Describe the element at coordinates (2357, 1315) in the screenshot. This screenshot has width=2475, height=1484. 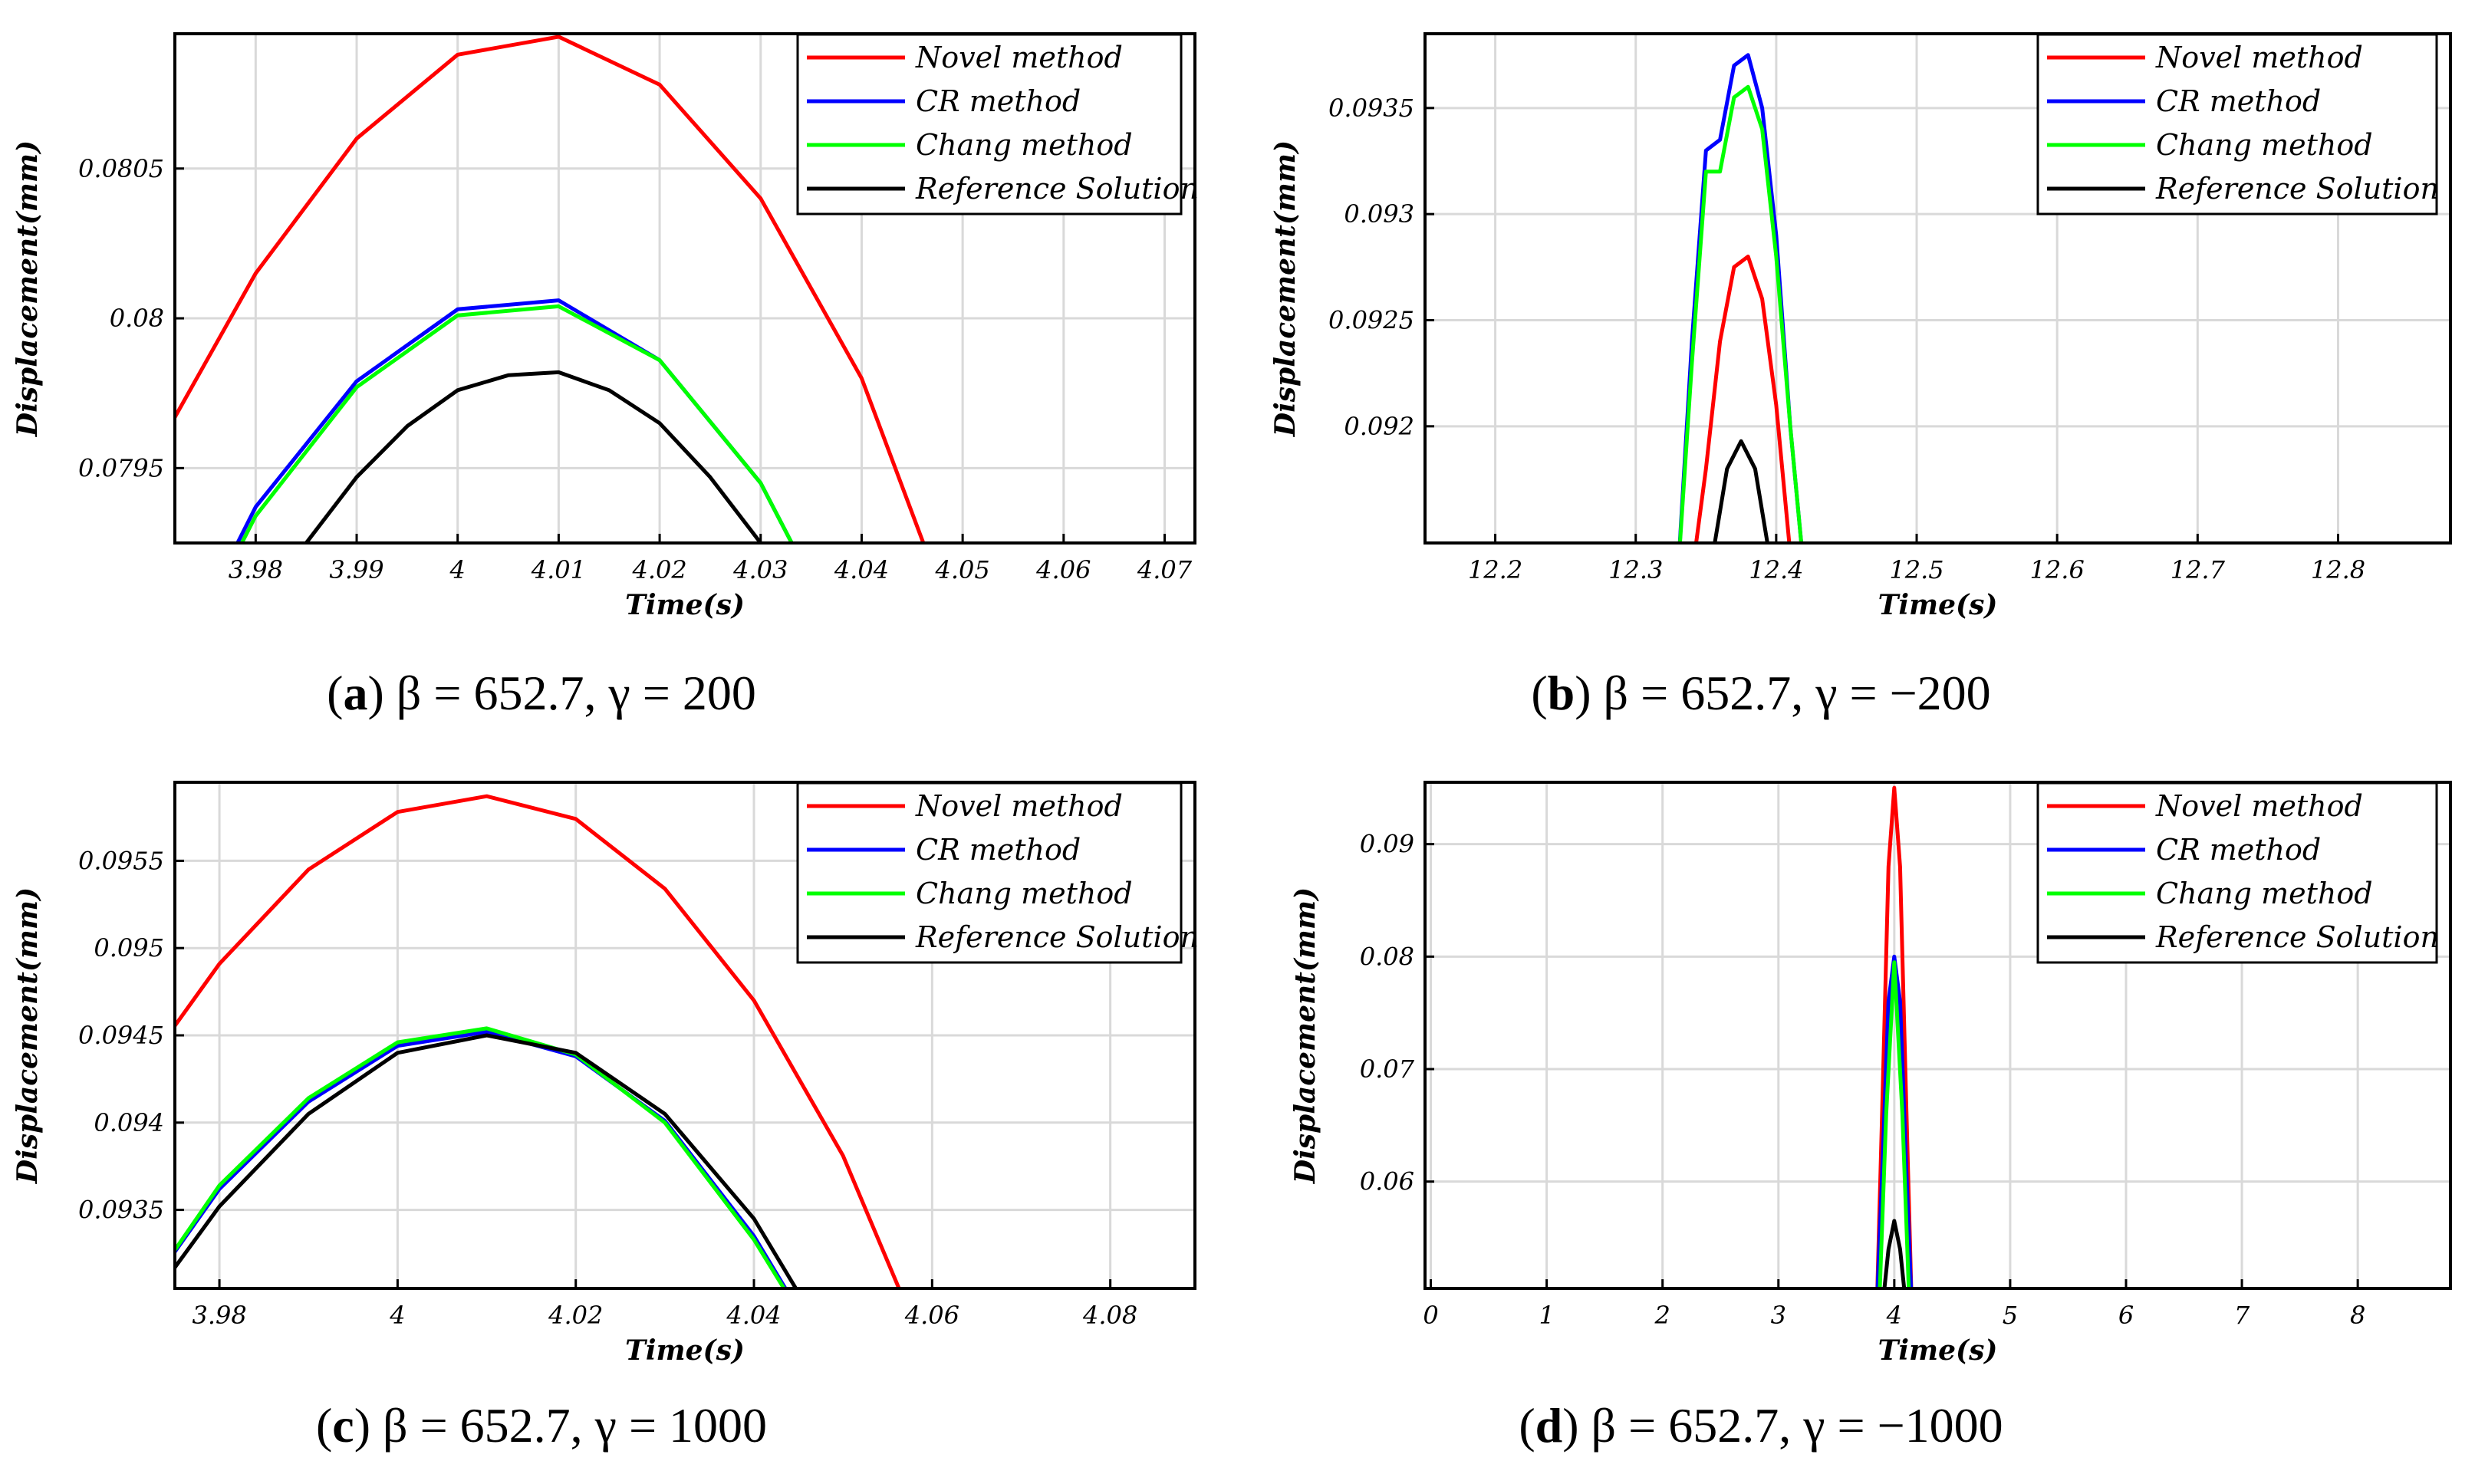
I see `x-tick-label: 8` at that location.